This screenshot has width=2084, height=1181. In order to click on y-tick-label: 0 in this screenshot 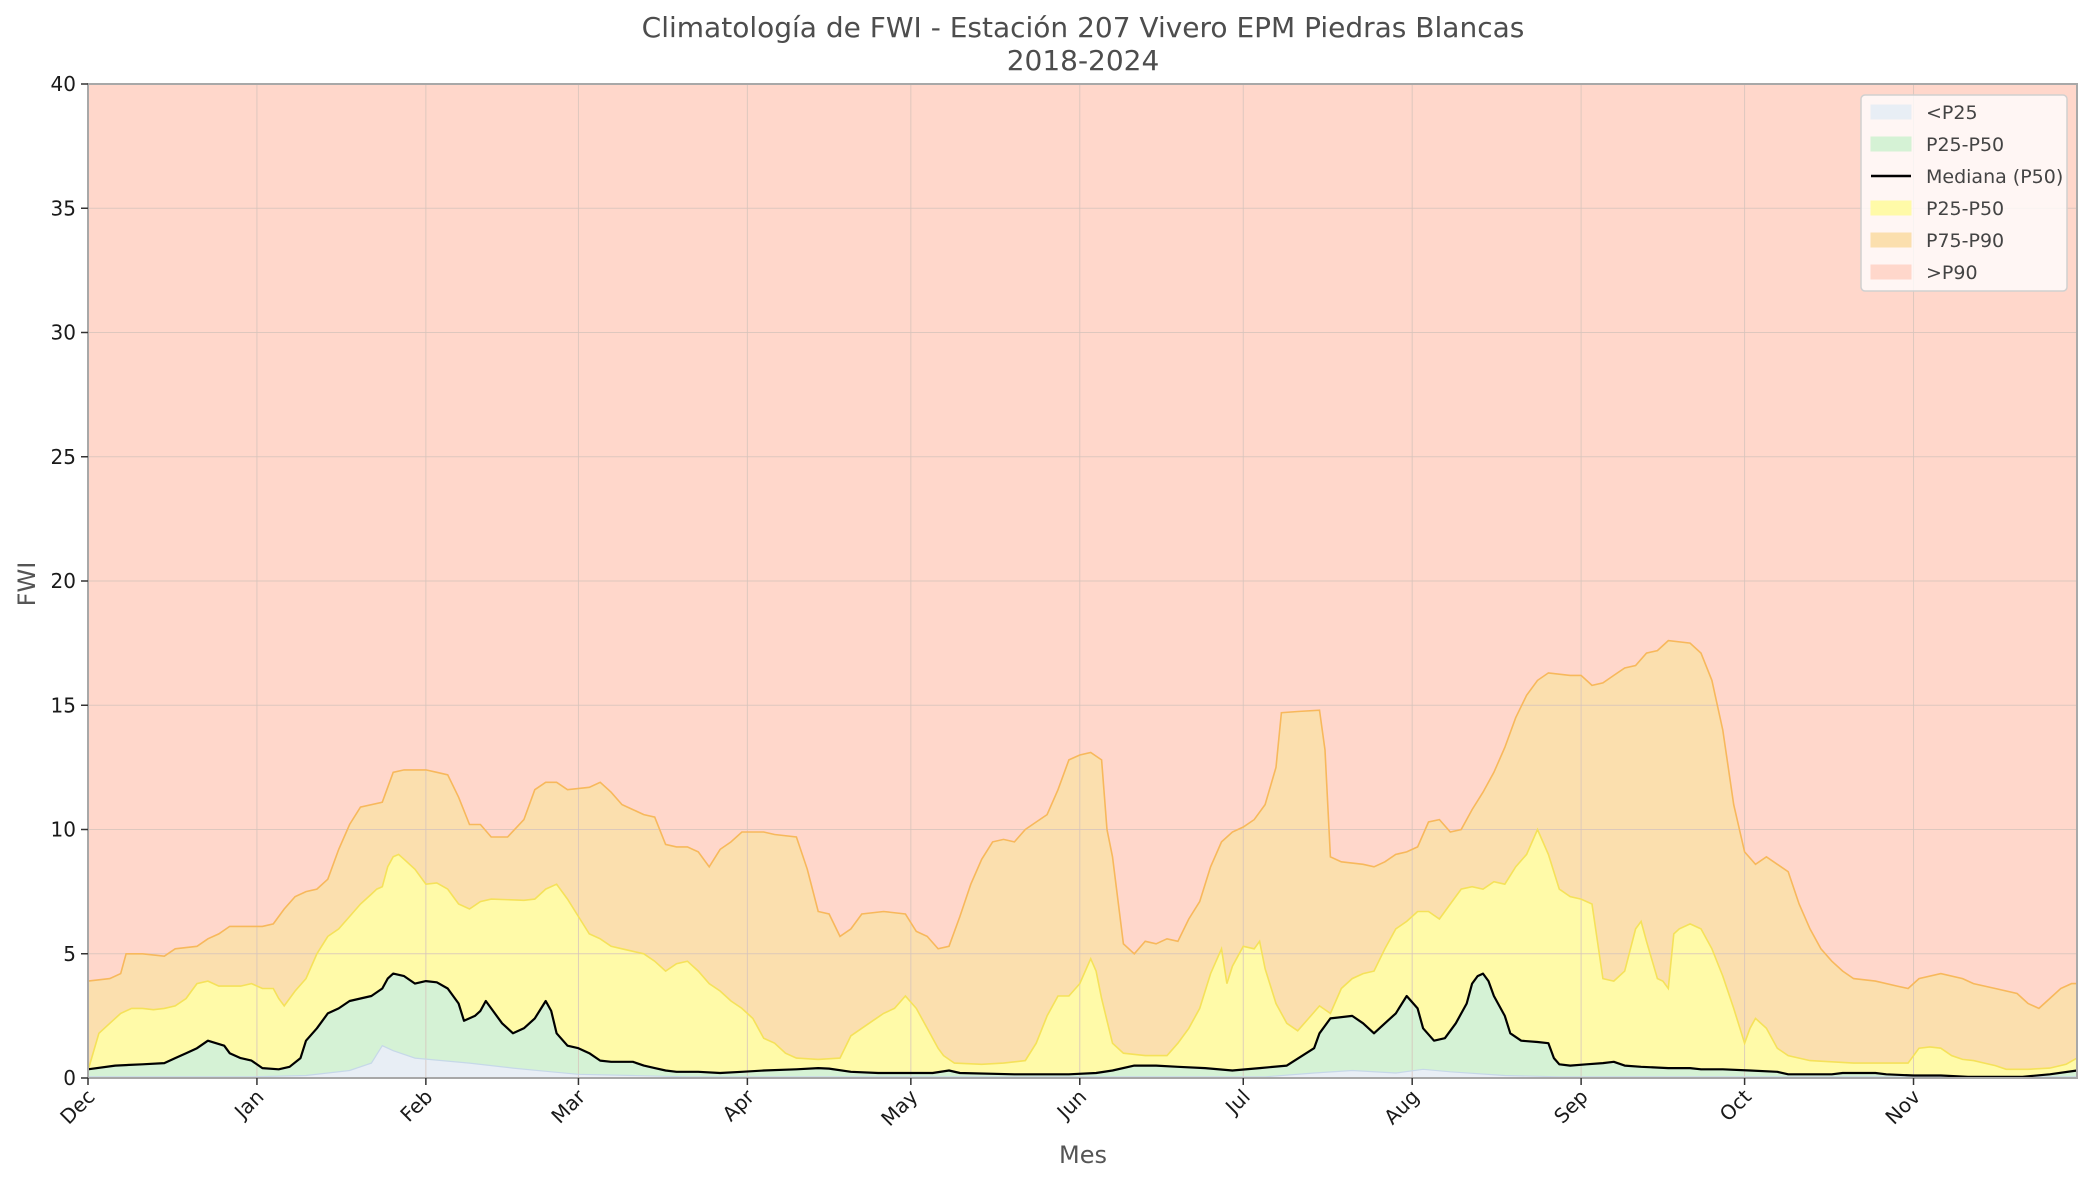, I will do `click(69, 1078)`.